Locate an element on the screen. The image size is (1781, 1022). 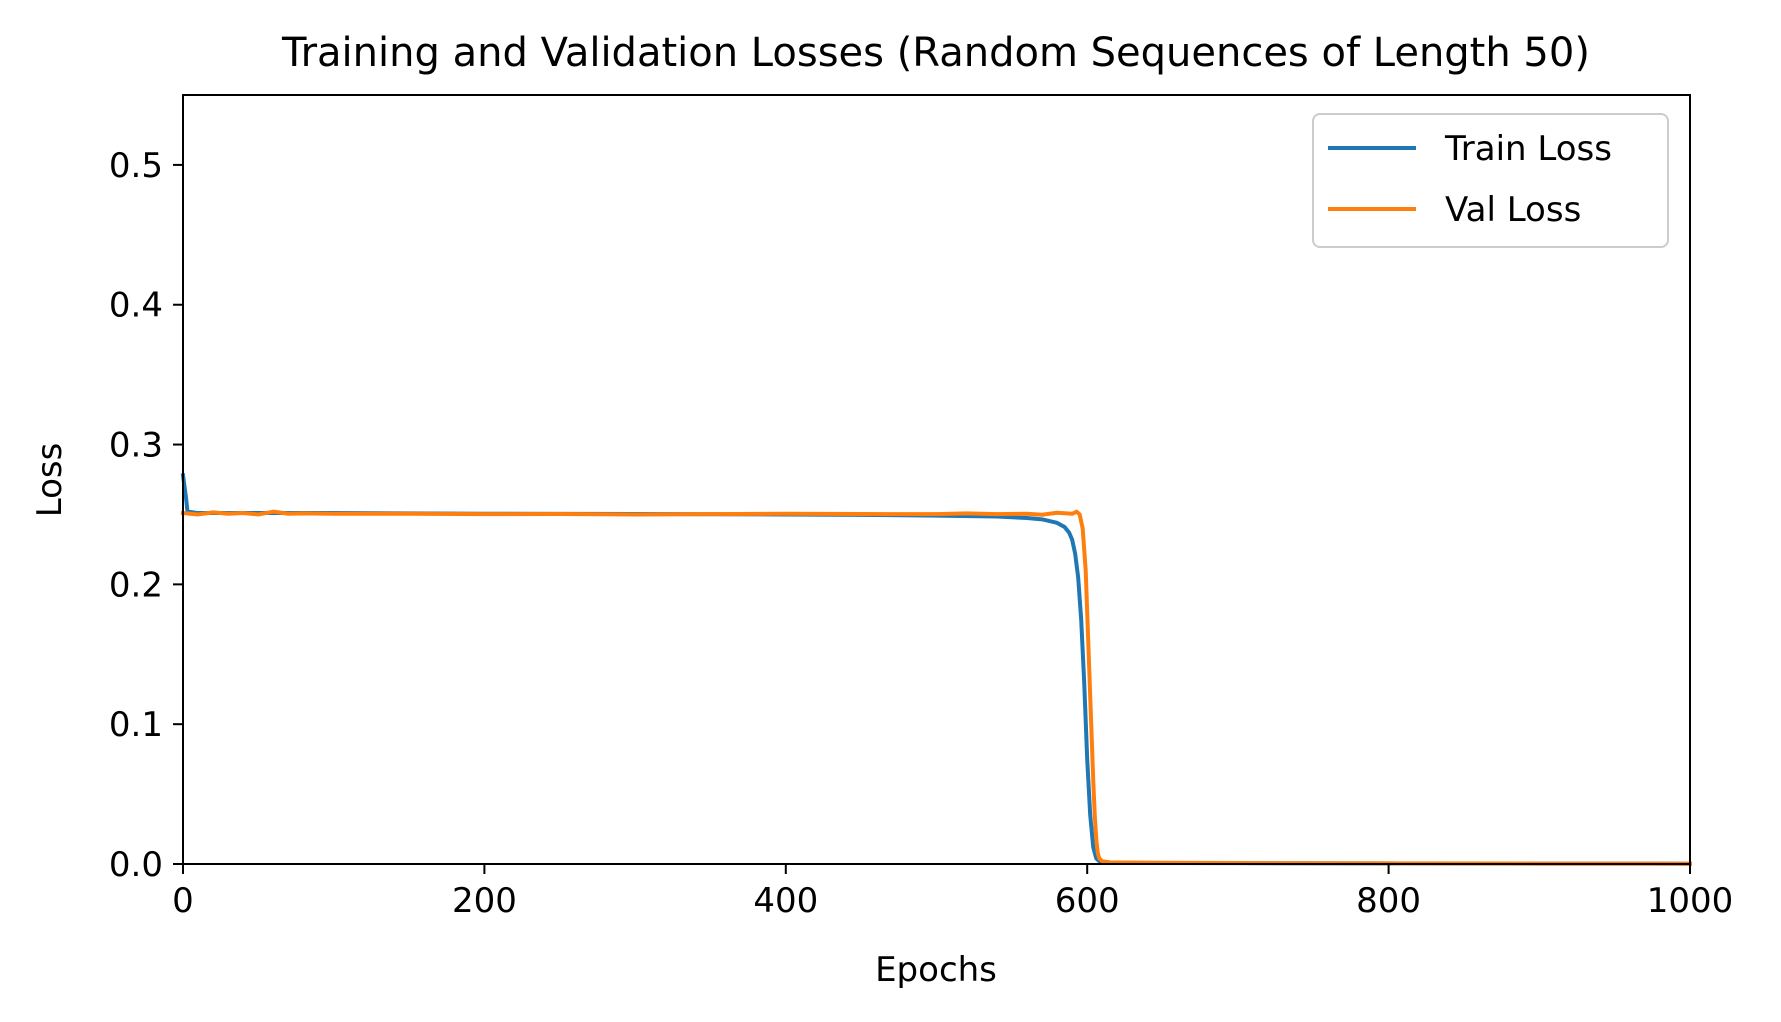
y-axis-ticks: 0.0 0.1 0.2 0.3 0.4 0.5 is located at coordinates (146, 515).